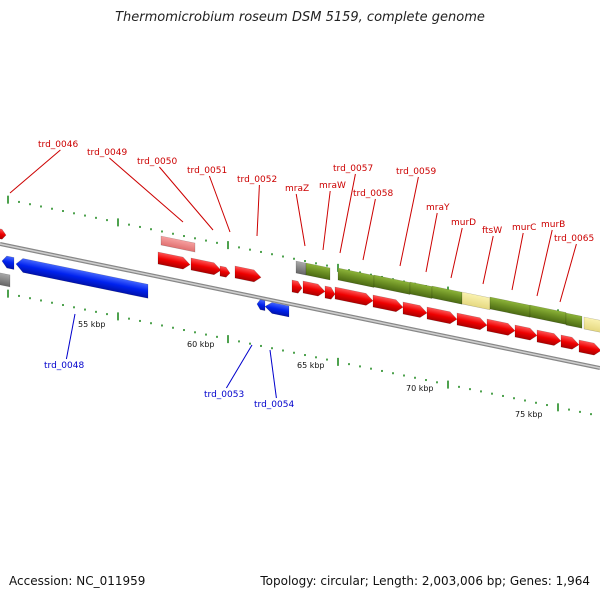  Describe the element at coordinates (574, 320) in the screenshot. I see `gene-box-murB` at that location.